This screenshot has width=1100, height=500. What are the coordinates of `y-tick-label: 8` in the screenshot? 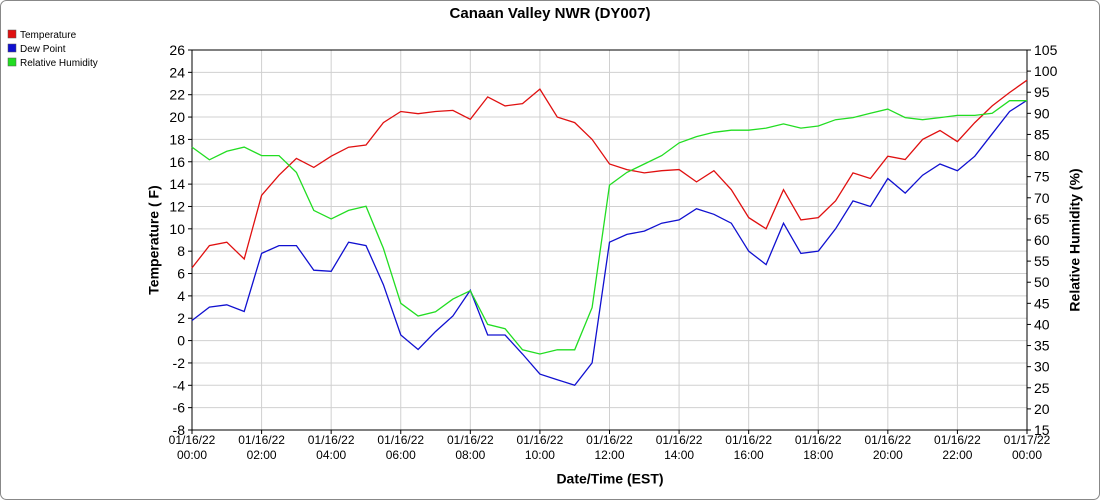 It's located at (181, 251).